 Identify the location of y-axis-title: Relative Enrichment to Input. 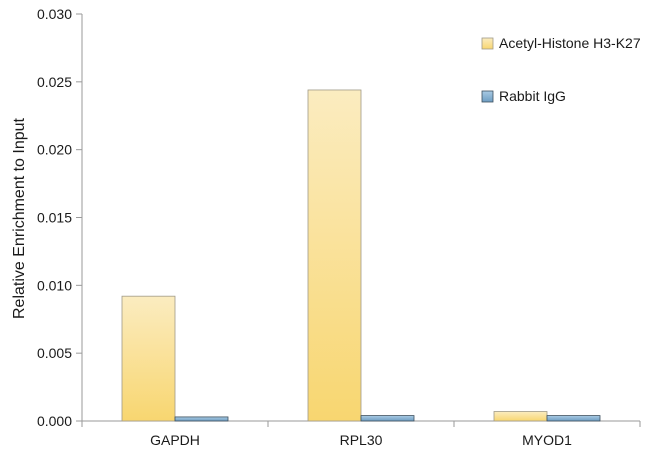
(19, 218).